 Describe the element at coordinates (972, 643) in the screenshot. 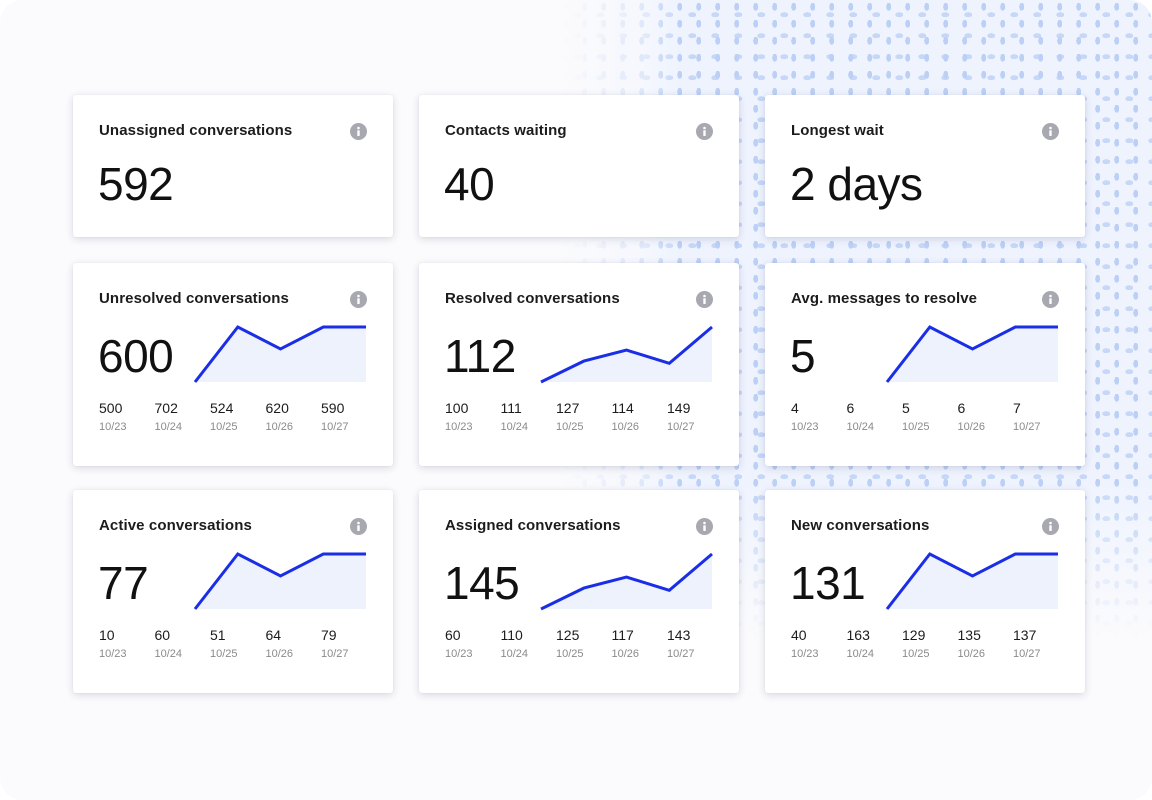

I see `day-column: 135 10/26` at that location.